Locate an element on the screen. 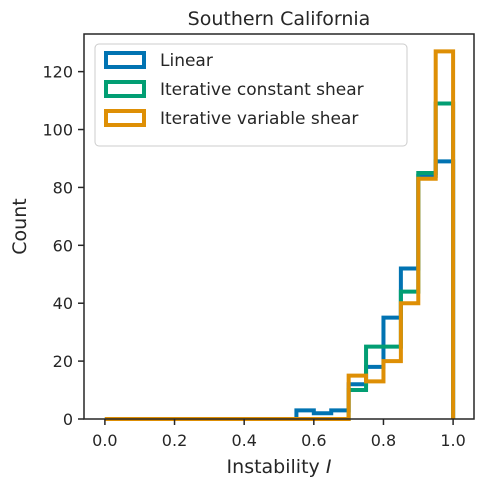 The height and width of the screenshot is (491, 484). legend-label: Iterative constant shear is located at coordinates (262, 90).